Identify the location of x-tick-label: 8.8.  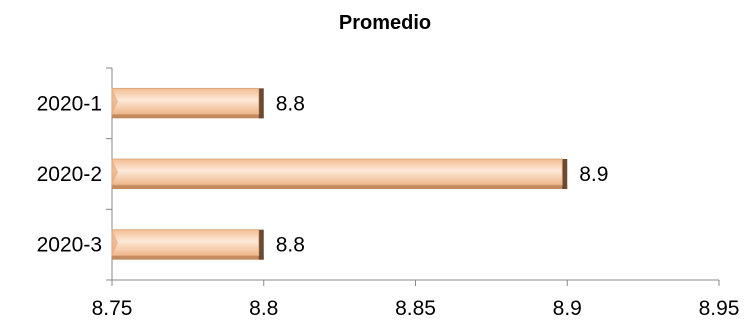
(263, 308).